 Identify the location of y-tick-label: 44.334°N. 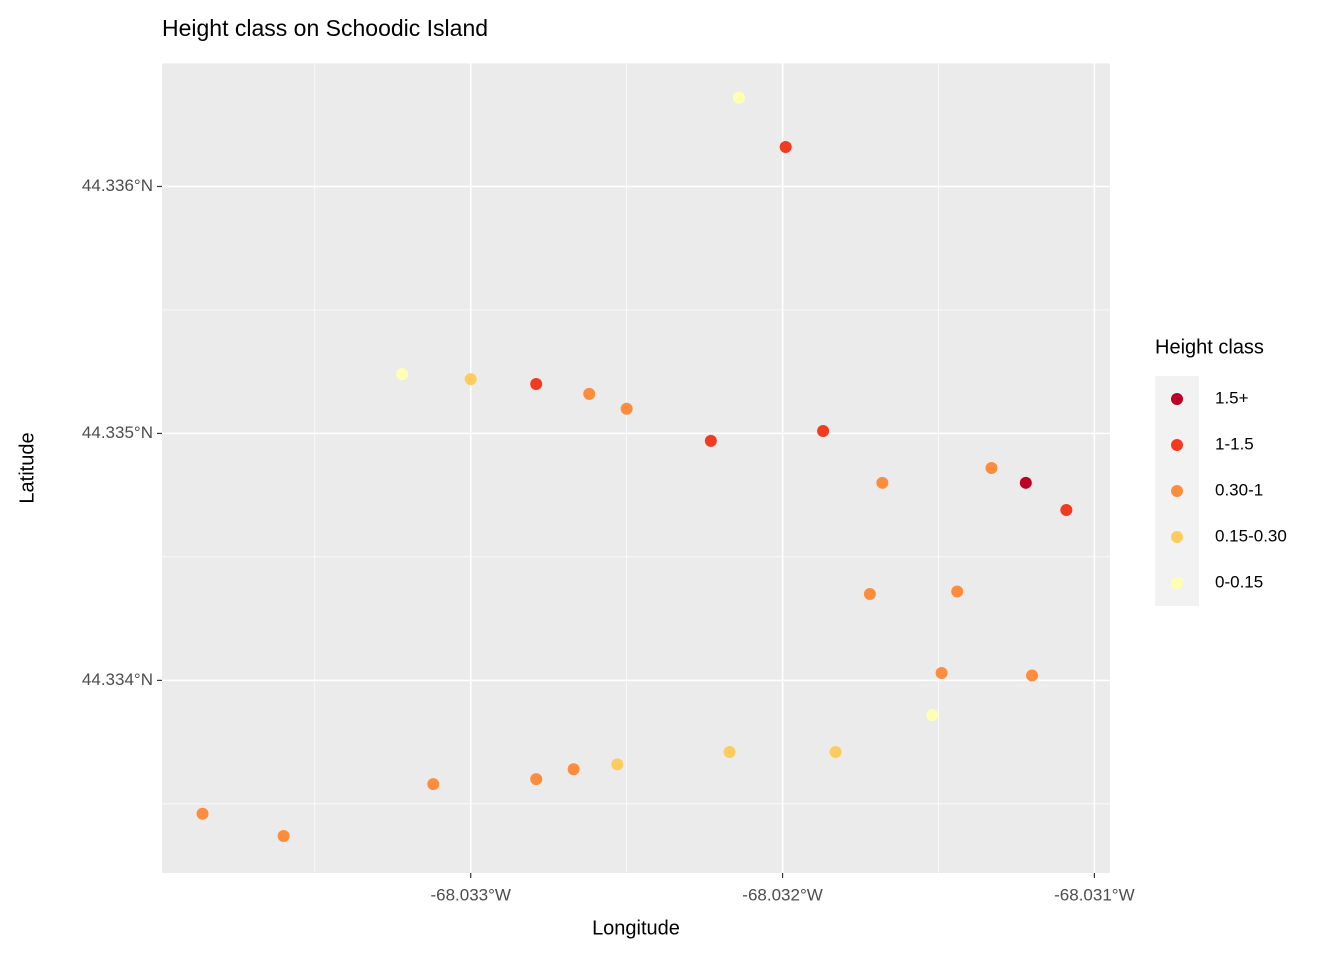
(117, 679).